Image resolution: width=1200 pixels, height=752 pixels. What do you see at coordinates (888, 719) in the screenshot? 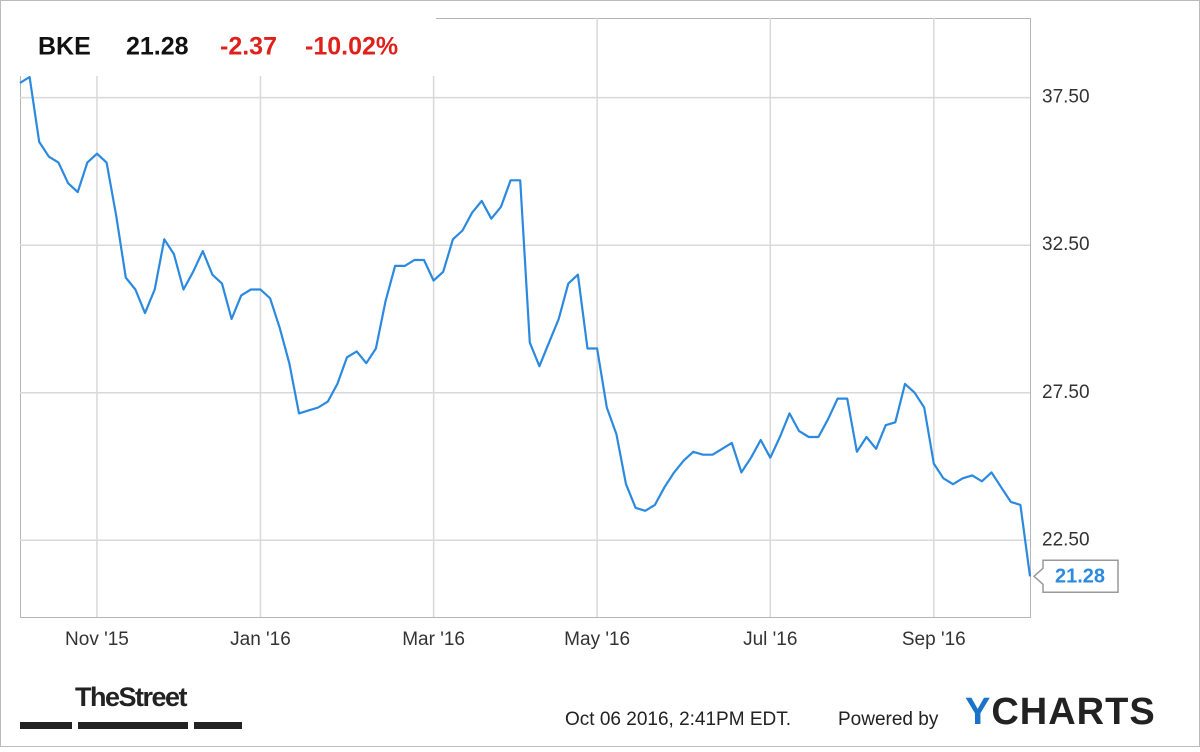
I see `powered-by: Powered by` at bounding box center [888, 719].